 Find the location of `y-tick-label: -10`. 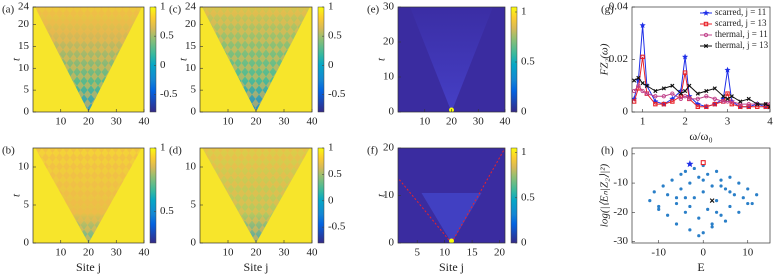

y-tick-label: -10 is located at coordinates (620, 183).